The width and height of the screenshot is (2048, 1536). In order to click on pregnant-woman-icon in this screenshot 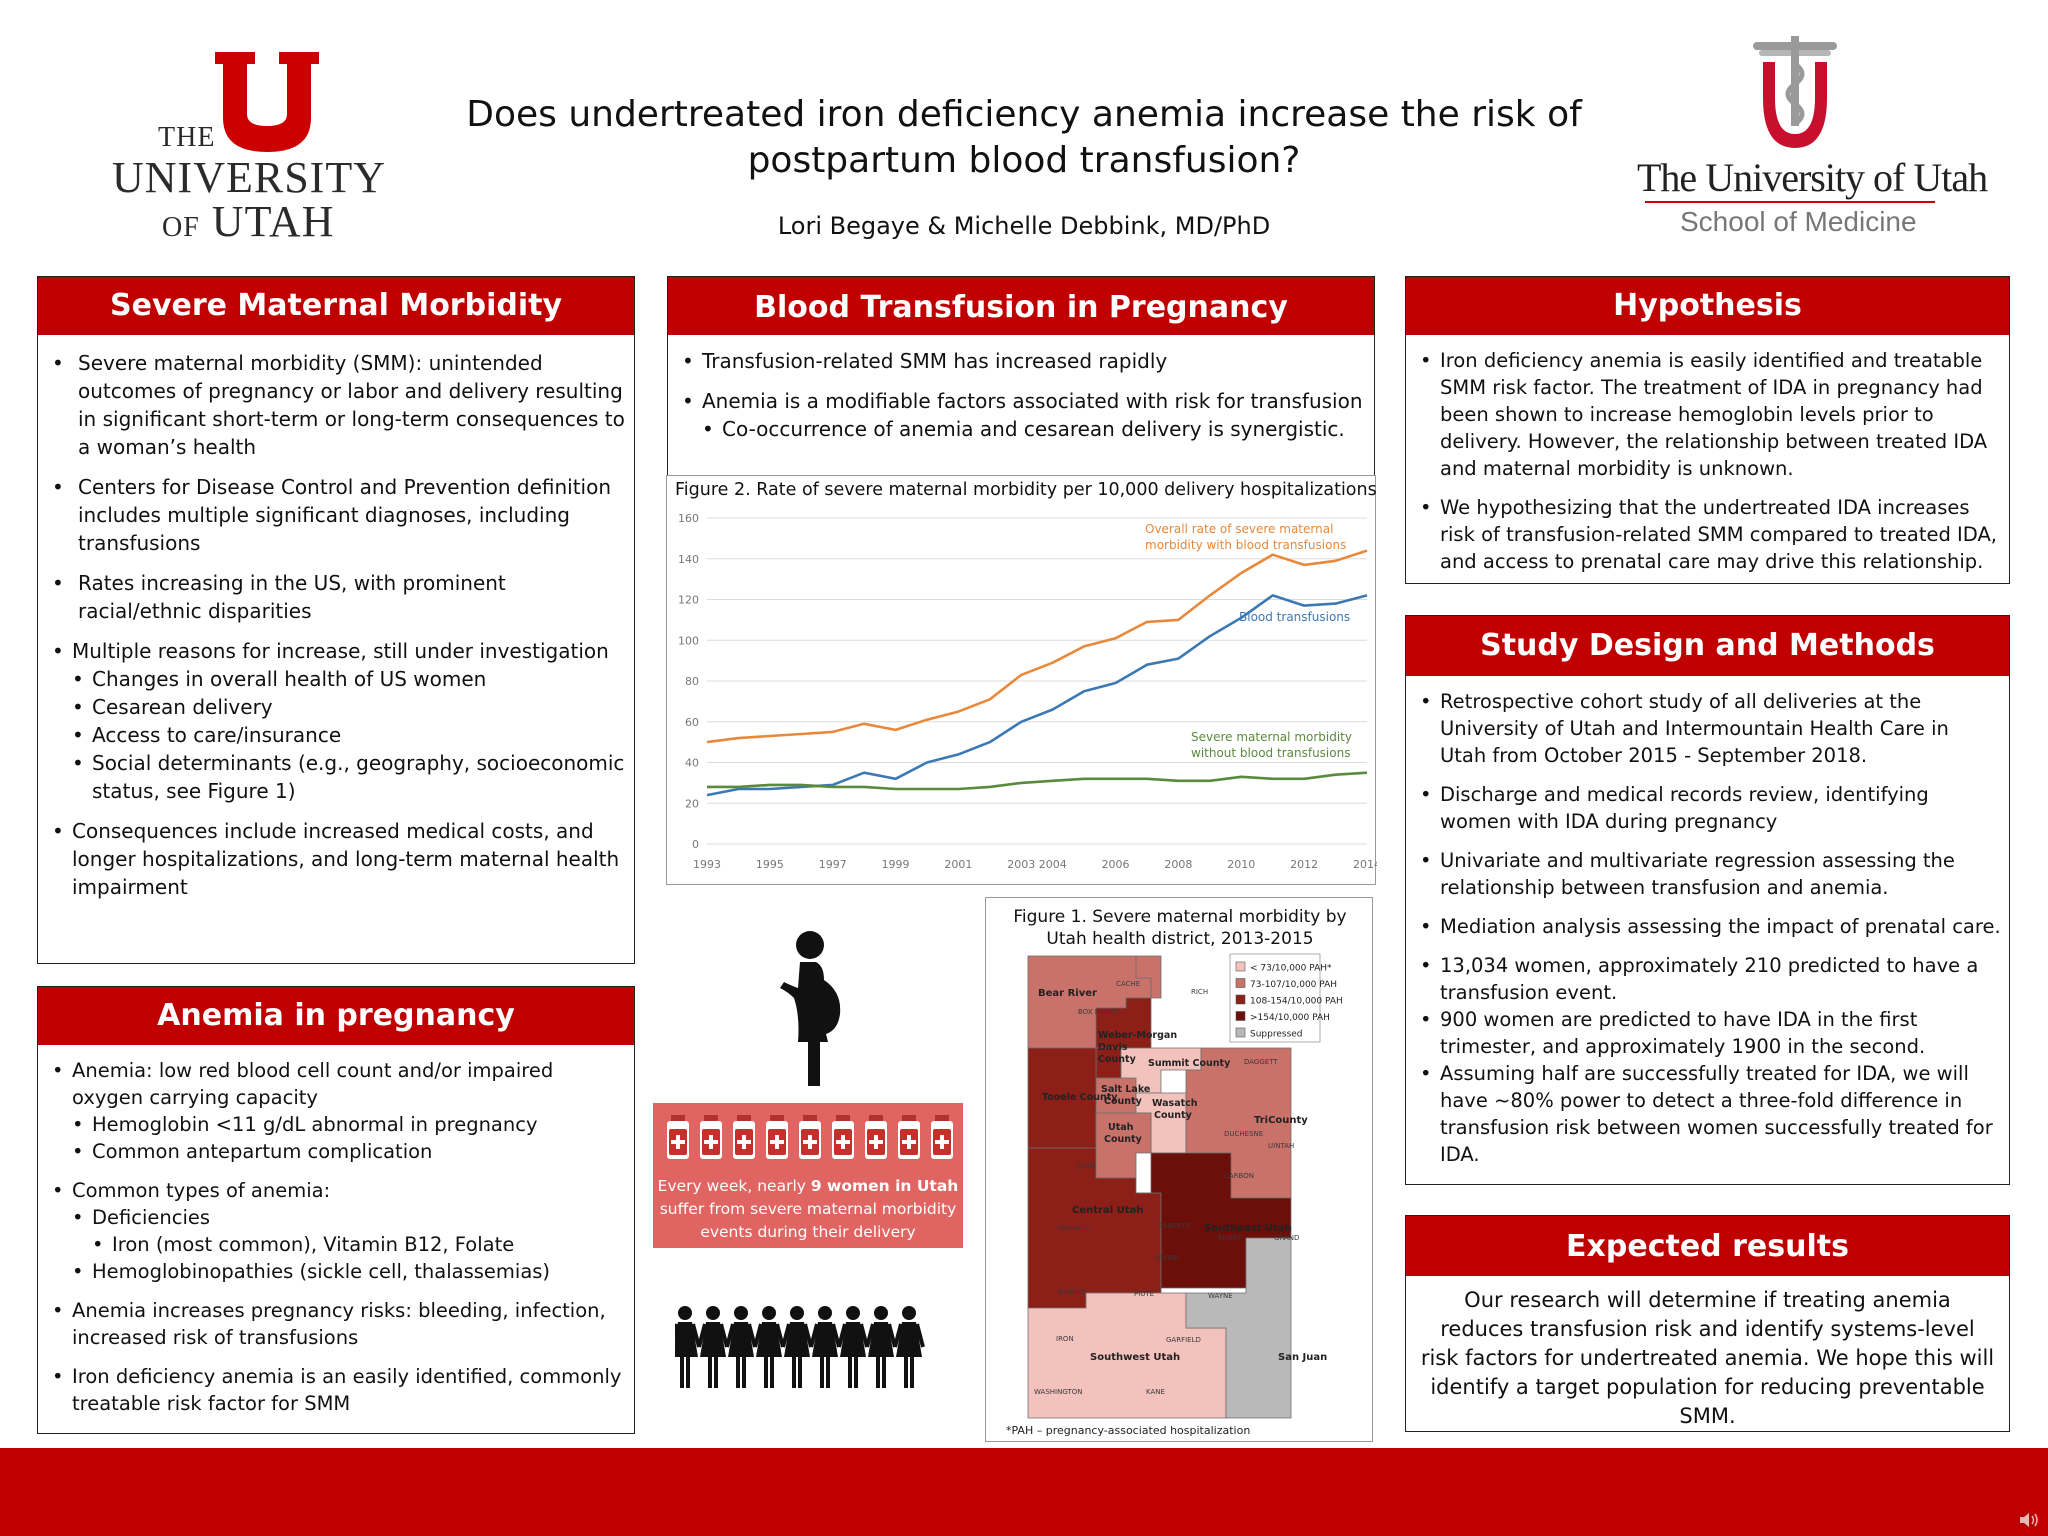, I will do `click(810, 1008)`.